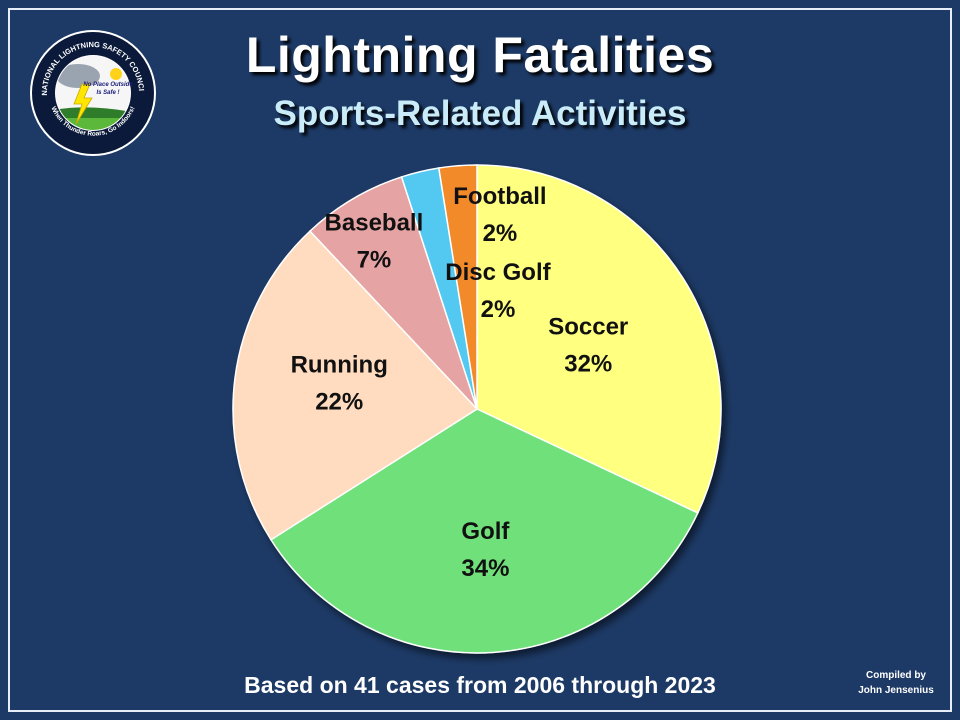 Image resolution: width=960 pixels, height=720 pixels. Describe the element at coordinates (393, 292) in the screenshot. I see `slice-baseball` at that location.